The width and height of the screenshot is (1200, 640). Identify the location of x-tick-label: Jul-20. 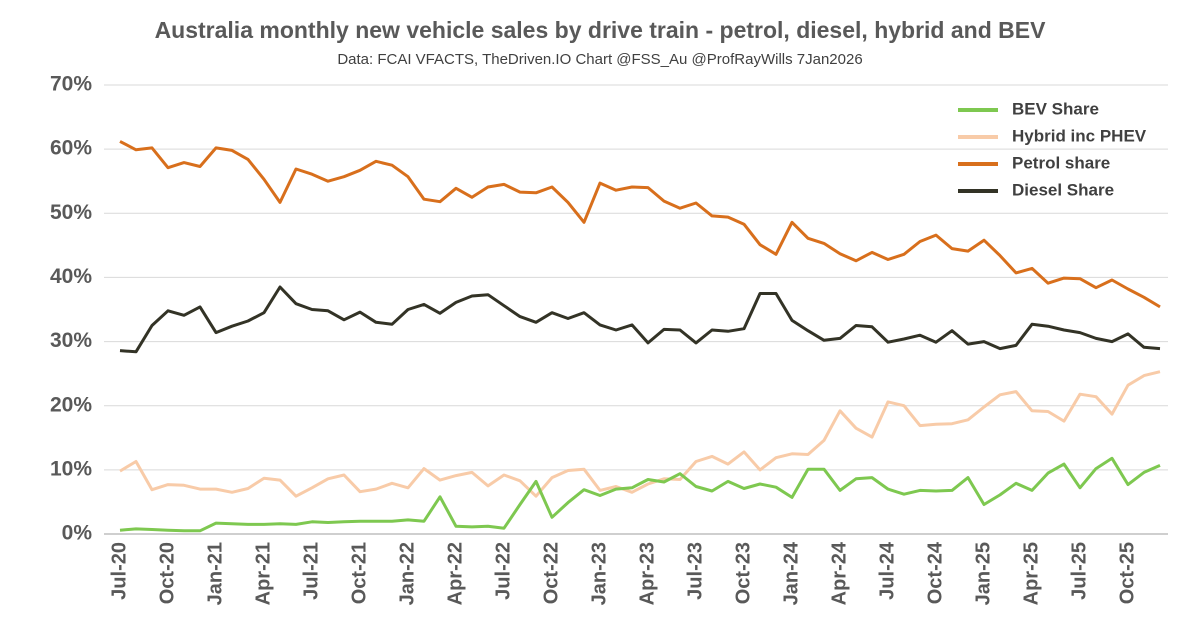
(119, 571).